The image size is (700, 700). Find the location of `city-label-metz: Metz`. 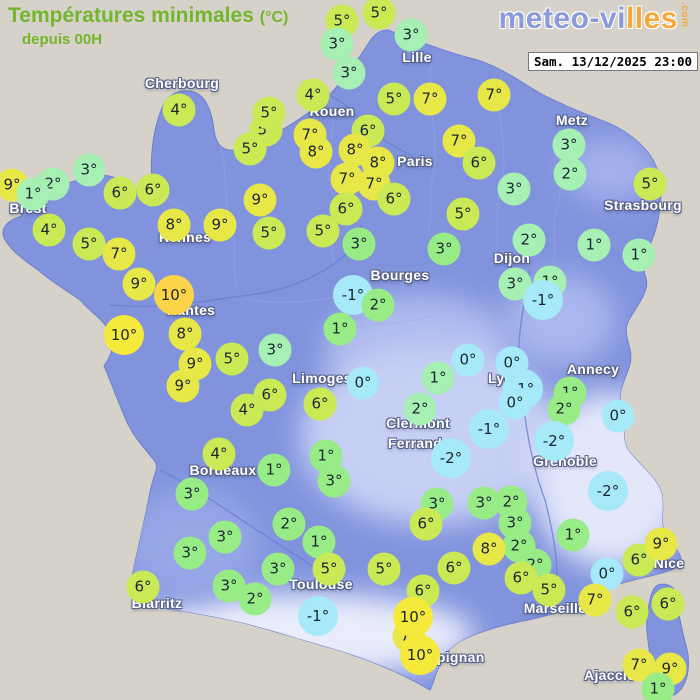

city-label-metz: Metz is located at coordinates (572, 120).